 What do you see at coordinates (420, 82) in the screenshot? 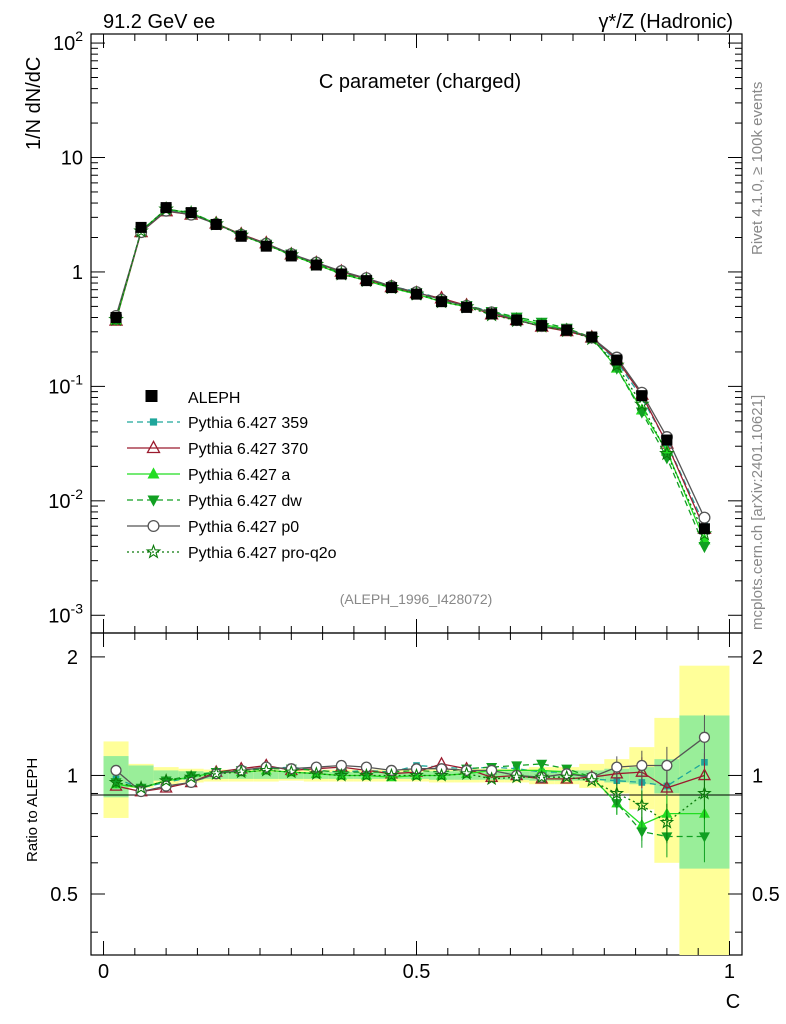
I see `chart-title: C parameter (charged)` at bounding box center [420, 82].